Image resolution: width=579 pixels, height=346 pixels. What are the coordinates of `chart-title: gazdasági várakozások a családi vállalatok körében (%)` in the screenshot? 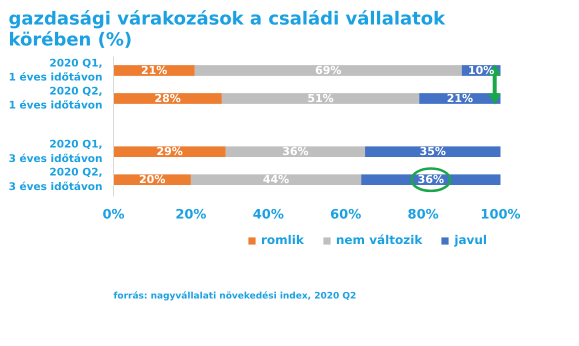 It's located at (227, 29).